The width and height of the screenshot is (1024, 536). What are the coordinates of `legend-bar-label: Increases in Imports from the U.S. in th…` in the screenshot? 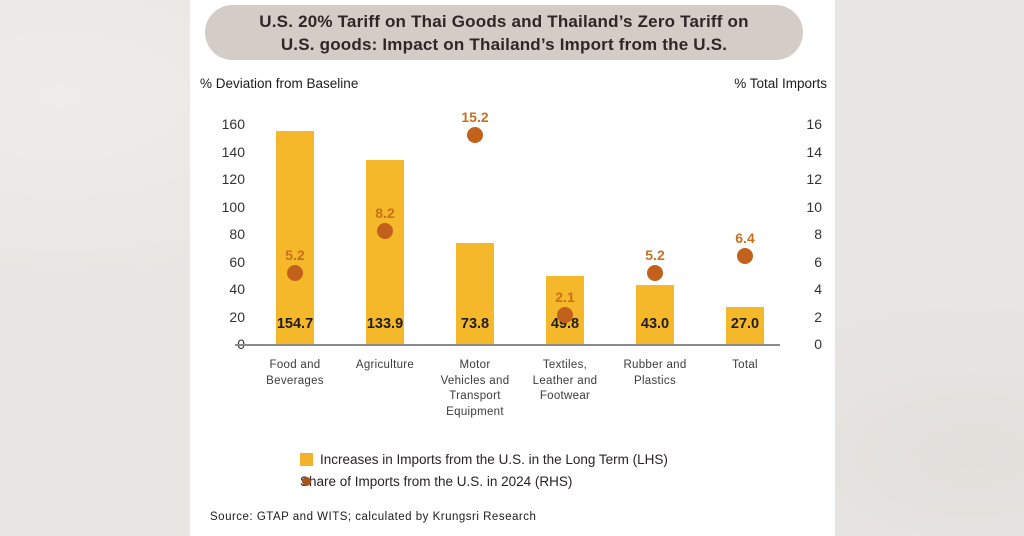 It's located at (494, 459).